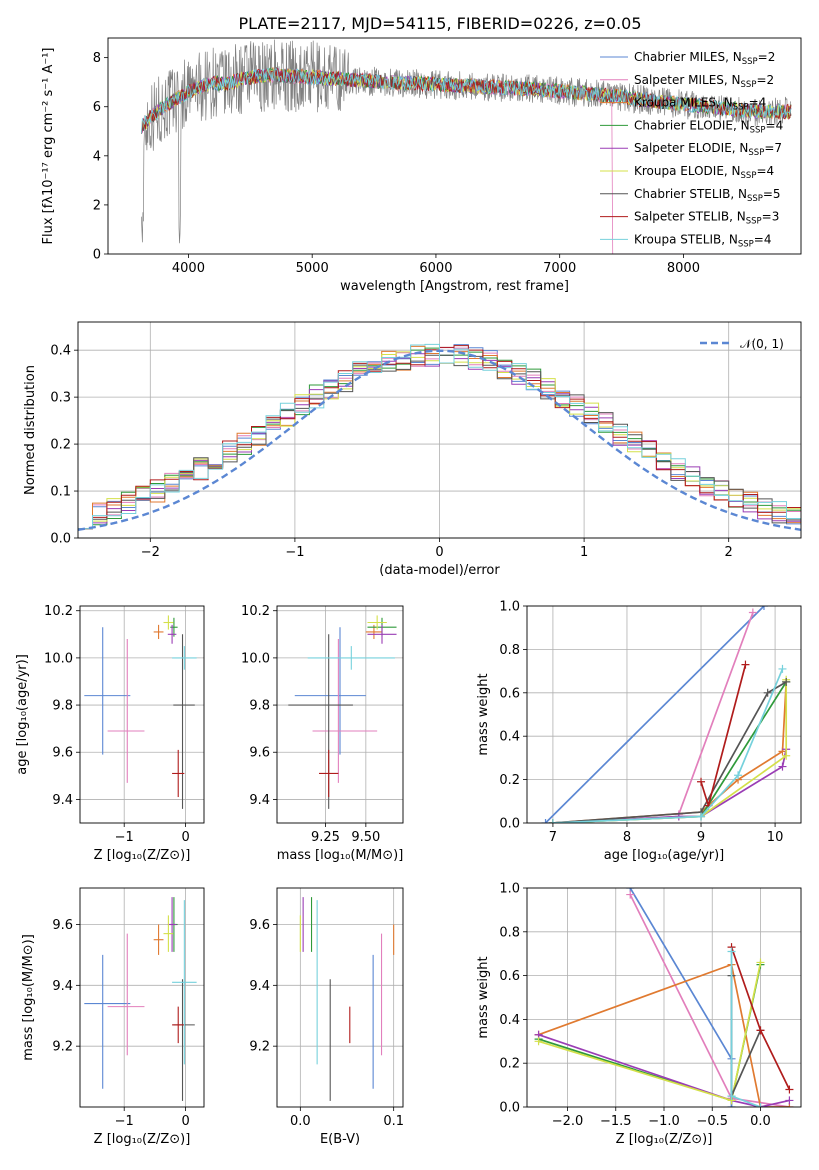 The width and height of the screenshot is (819, 1170). I want to click on extinction-mass-panel: 0.0 0.1 9.2 9.4 9.6 E(B-V), so click(326, 1017).